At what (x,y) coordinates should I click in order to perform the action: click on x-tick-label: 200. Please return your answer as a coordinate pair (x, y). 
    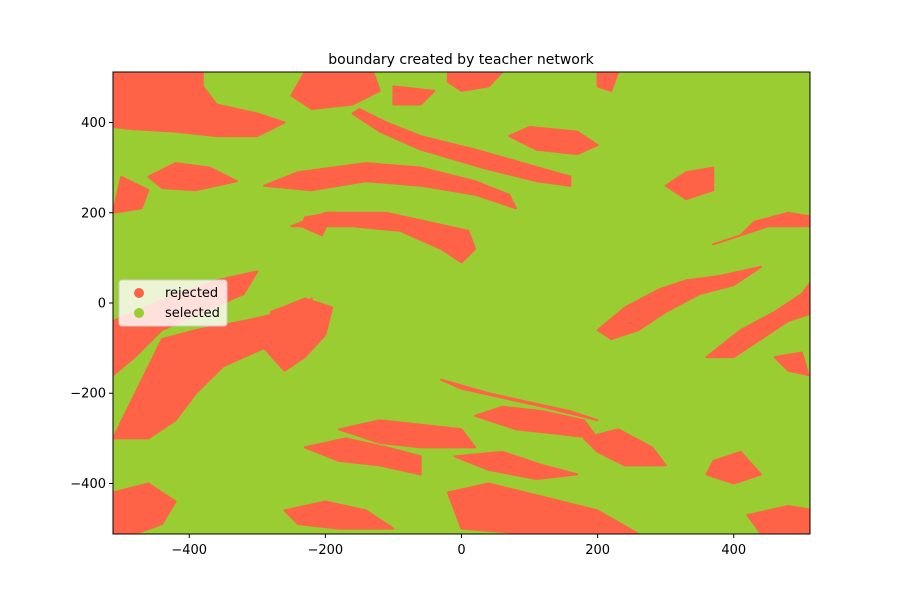
    Looking at the image, I should click on (597, 550).